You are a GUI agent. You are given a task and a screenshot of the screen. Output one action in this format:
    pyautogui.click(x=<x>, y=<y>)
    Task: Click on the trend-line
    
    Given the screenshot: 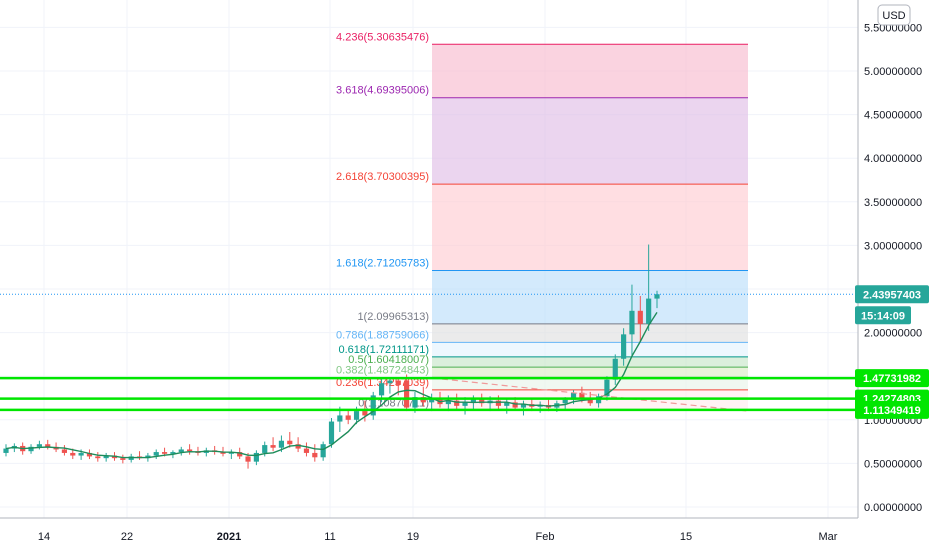 What is the action you would take?
    pyautogui.click(x=590, y=394)
    